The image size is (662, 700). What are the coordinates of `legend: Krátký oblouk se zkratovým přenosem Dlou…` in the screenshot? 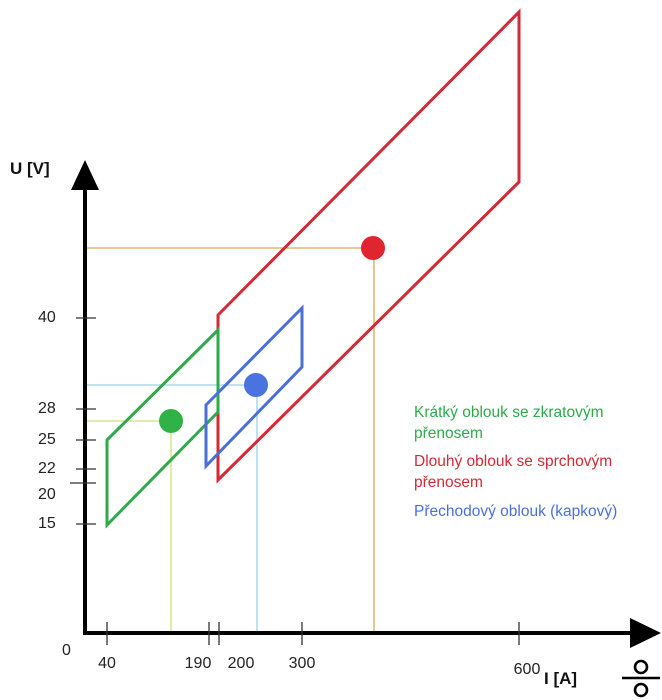 It's located at (515, 462).